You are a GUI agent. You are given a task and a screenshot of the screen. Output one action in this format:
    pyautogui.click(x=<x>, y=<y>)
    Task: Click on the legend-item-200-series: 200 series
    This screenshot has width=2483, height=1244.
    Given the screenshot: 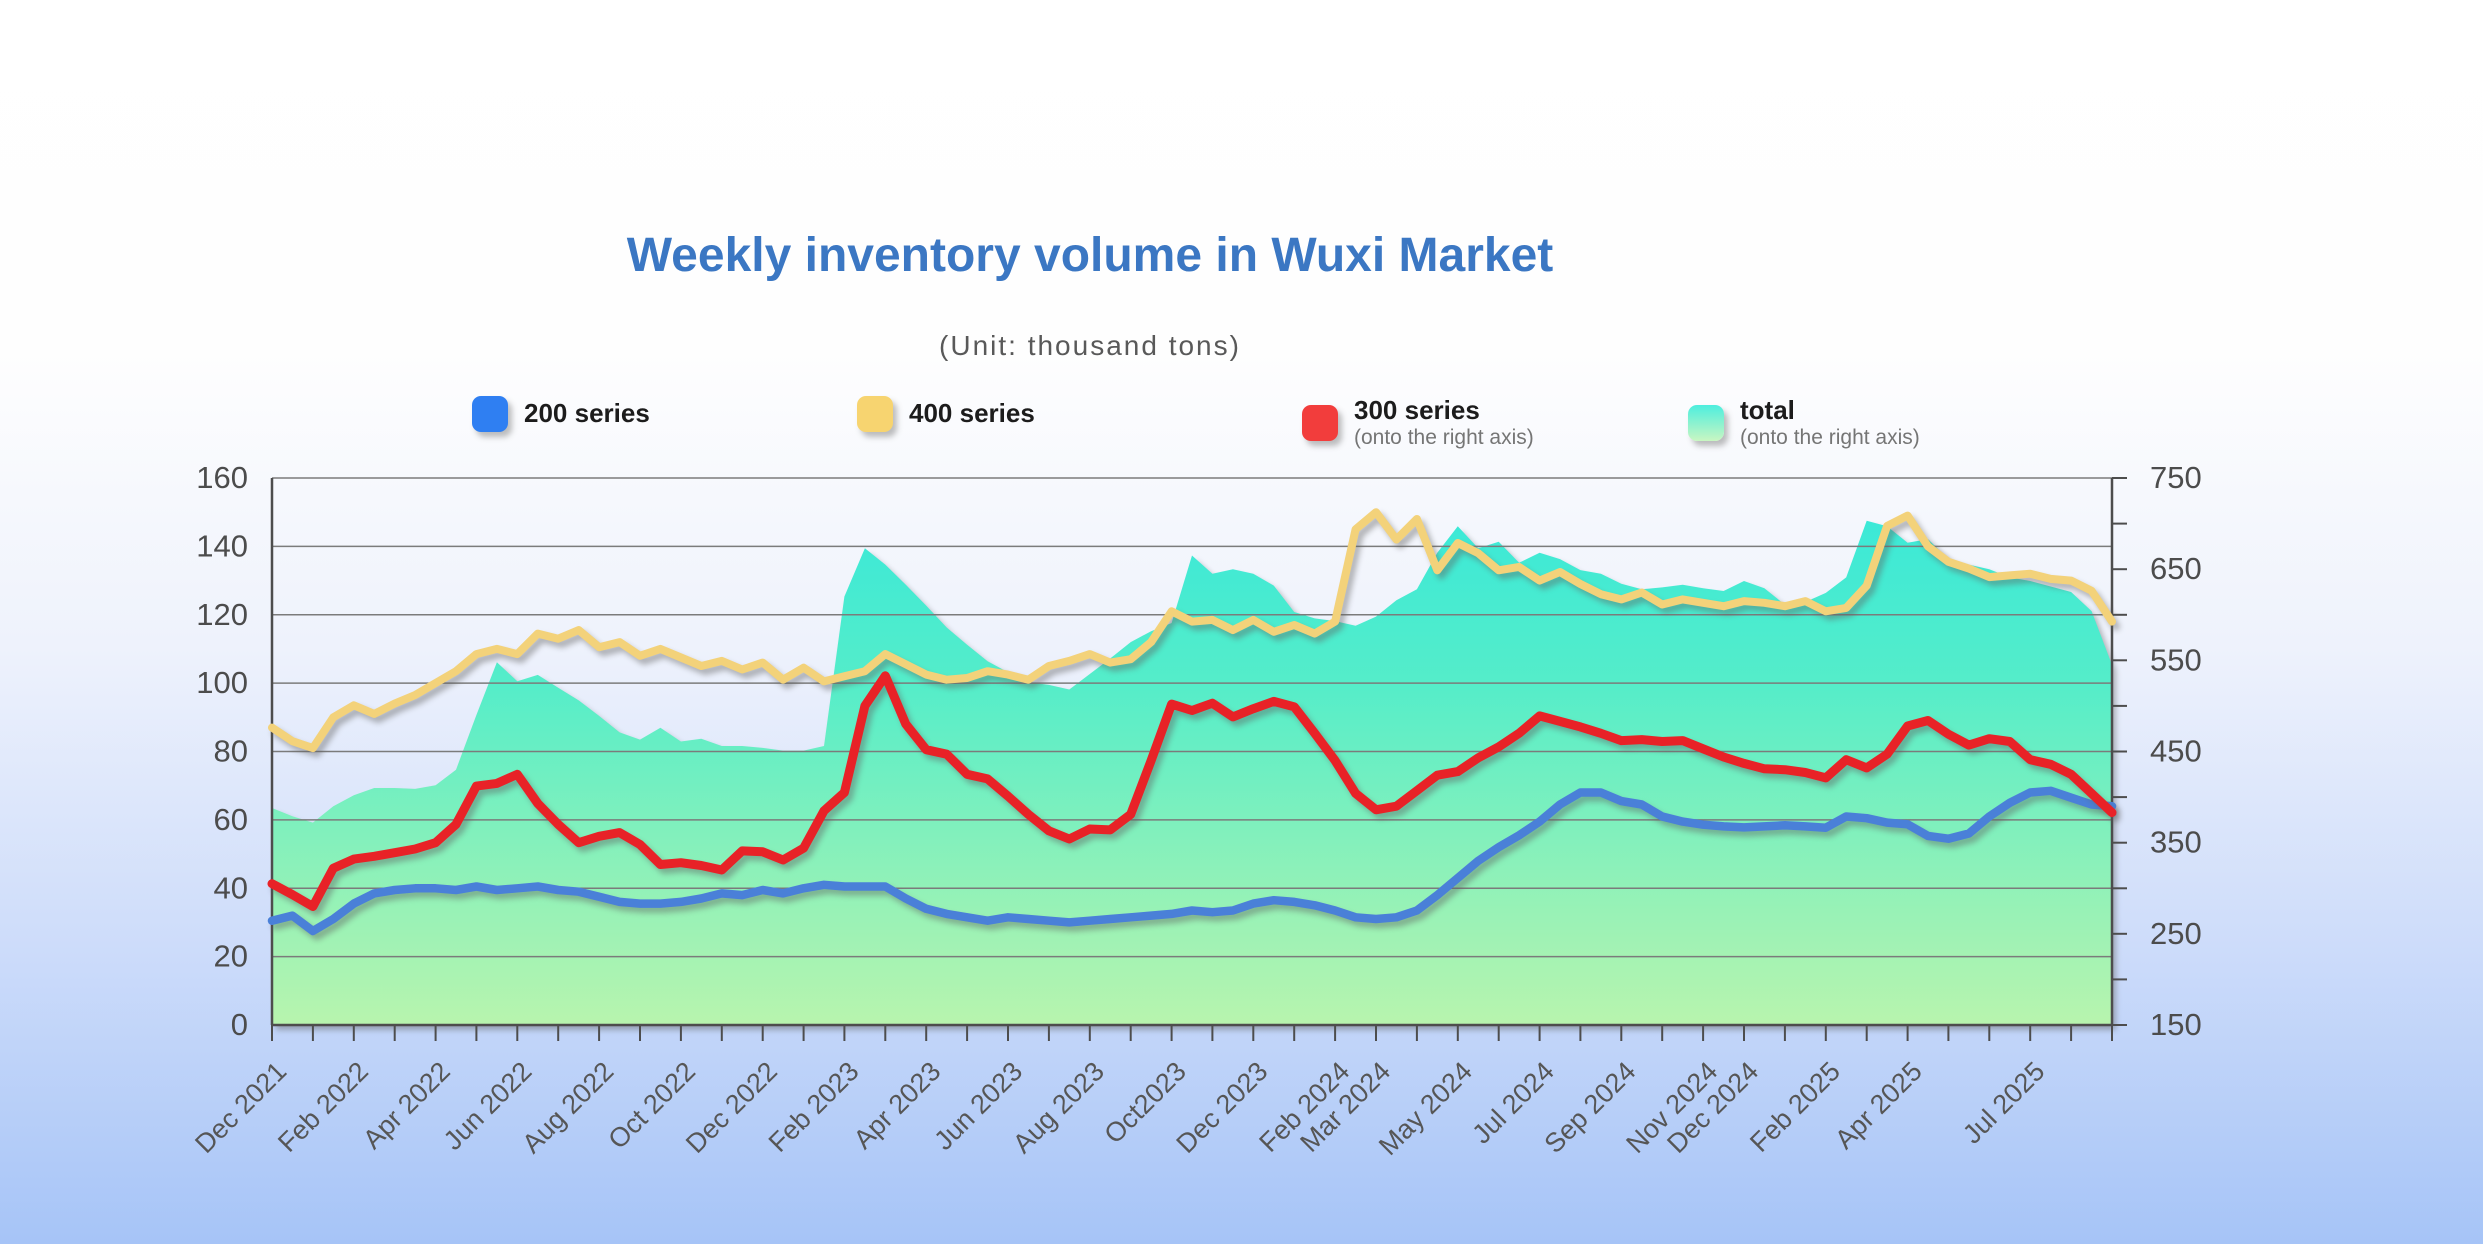 What is the action you would take?
    pyautogui.click(x=561, y=414)
    